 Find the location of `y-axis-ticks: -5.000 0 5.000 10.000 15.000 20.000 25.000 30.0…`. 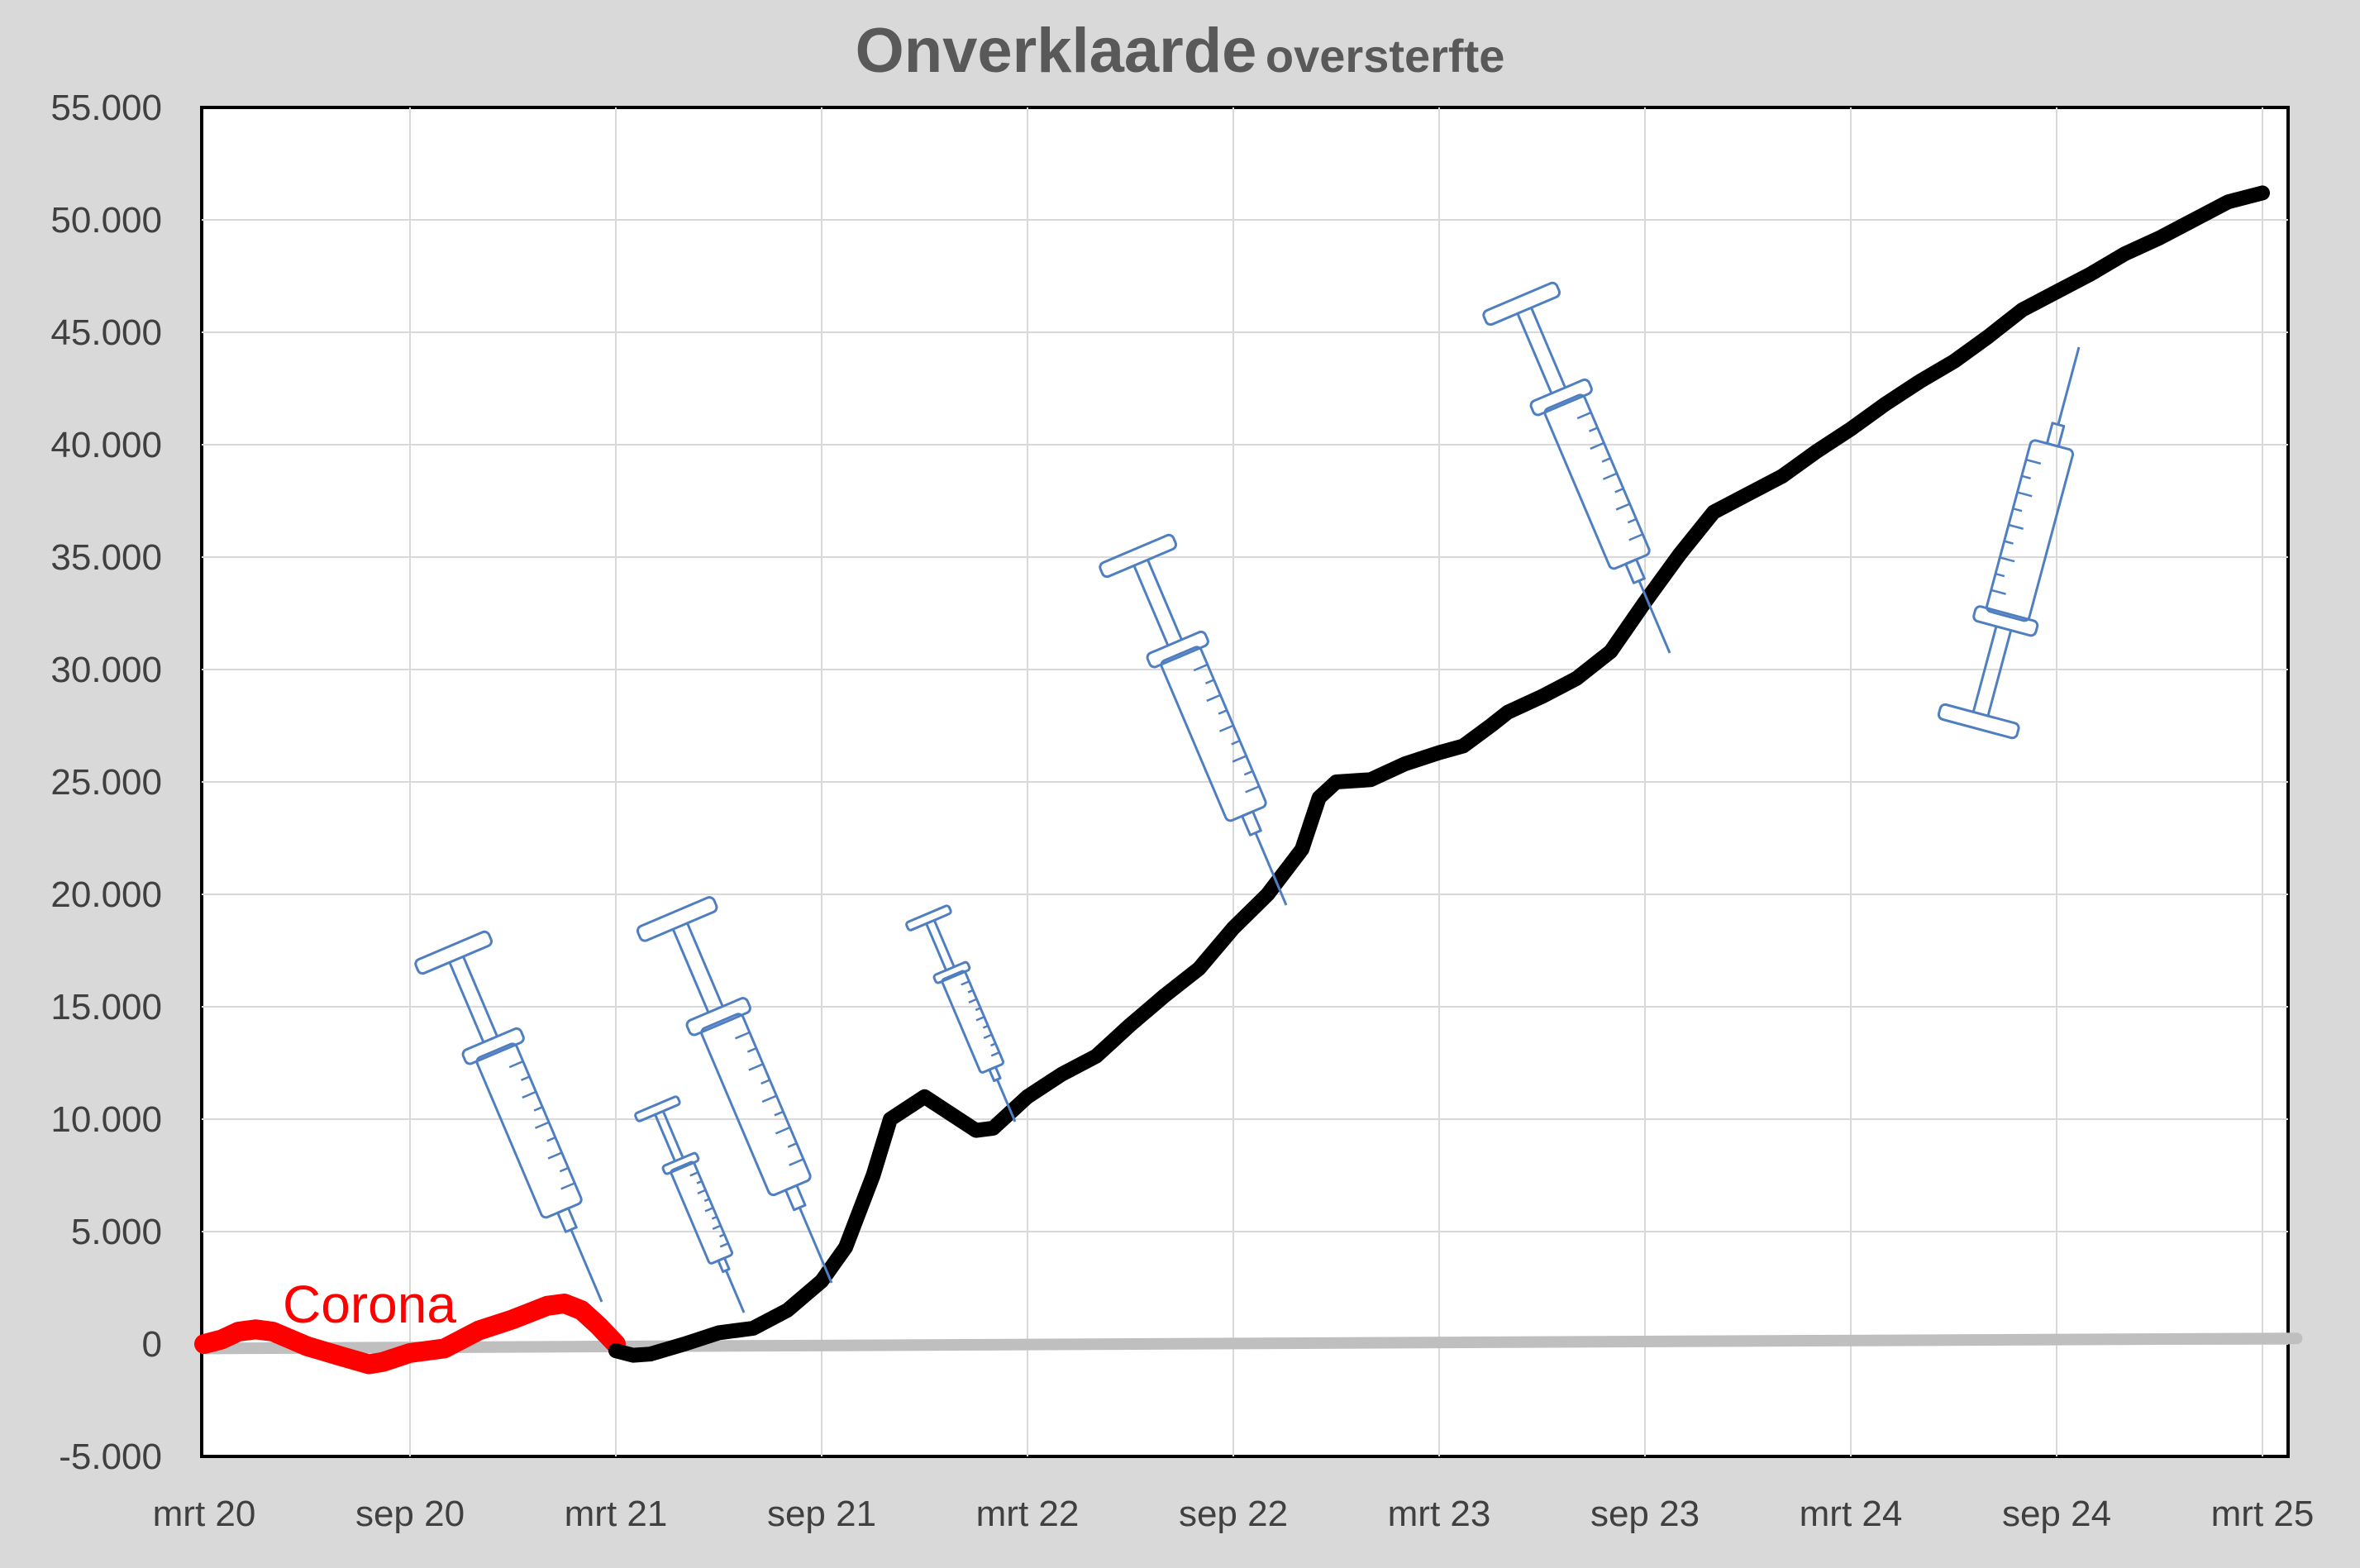

y-axis-ticks: -5.000 0 5.000 10.000 15.000 20.000 25.000 30.0… is located at coordinates (106, 782).